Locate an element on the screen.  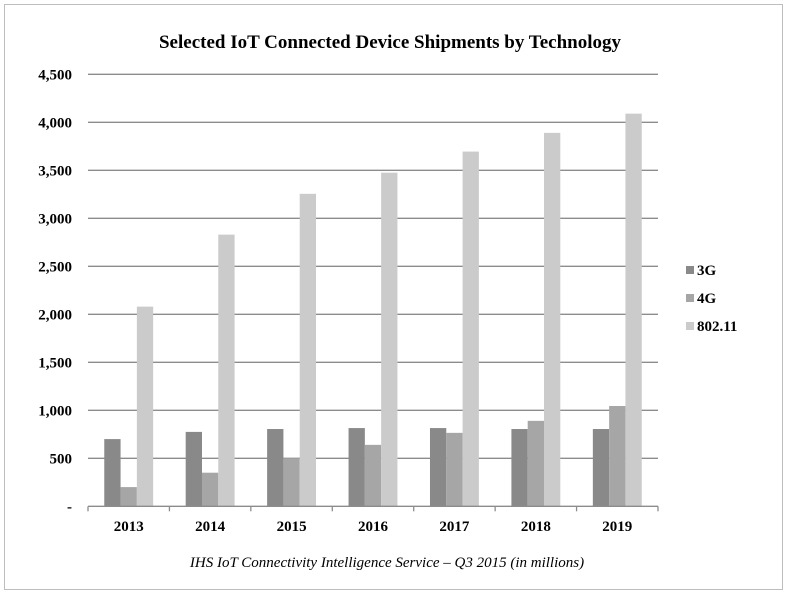
y-tick-label: - is located at coordinates (69, 507).